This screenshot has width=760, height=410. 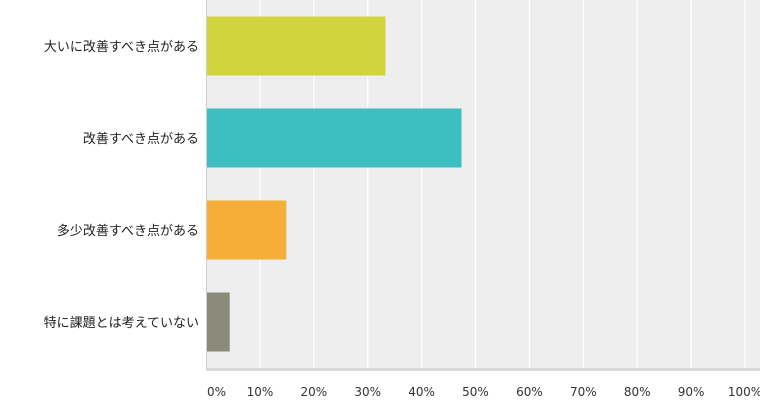 I want to click on x-tick-label: 20%, so click(x=313, y=392).